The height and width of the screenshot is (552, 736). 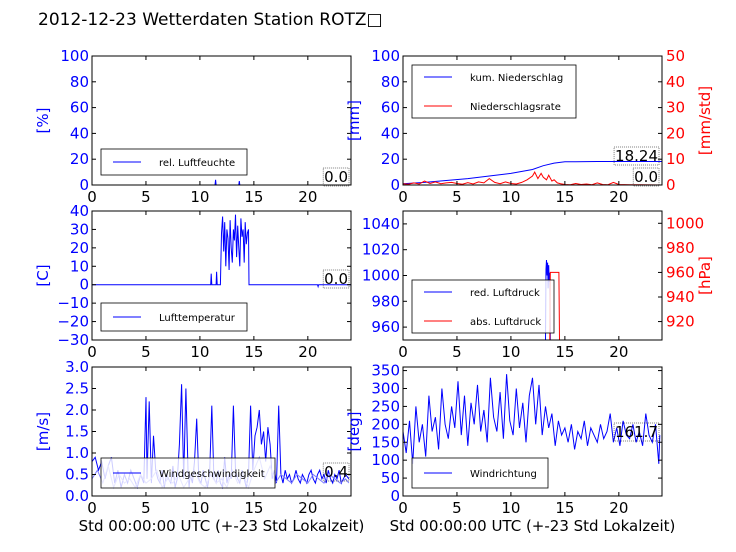 What do you see at coordinates (385, 371) in the screenshot?
I see `y-tick-label: 350` at bounding box center [385, 371].